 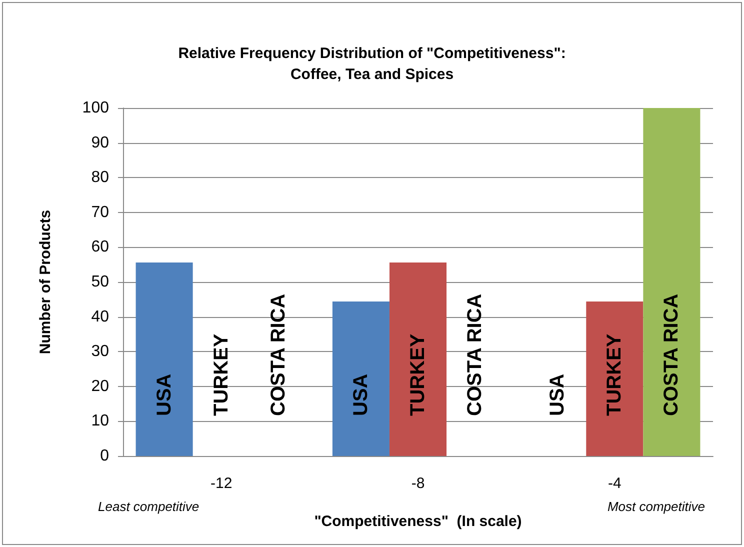 I want to click on y-tick-label: 40, so click(x=100, y=317).